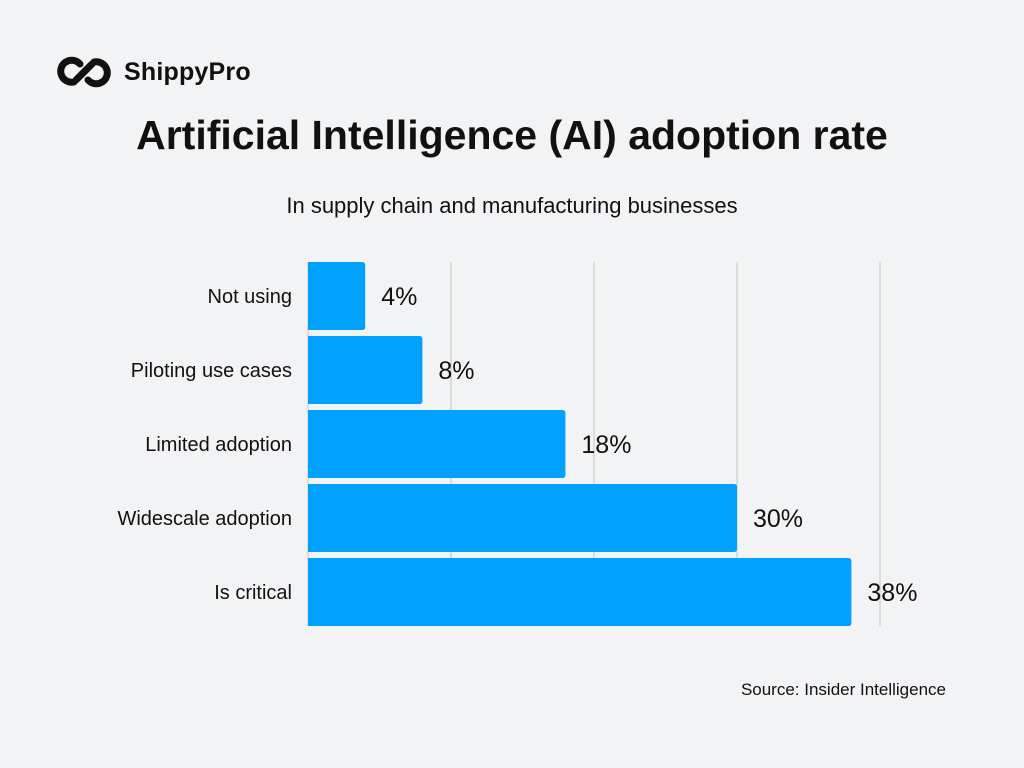  Describe the element at coordinates (399, 297) in the screenshot. I see `data-label: 4%` at that location.